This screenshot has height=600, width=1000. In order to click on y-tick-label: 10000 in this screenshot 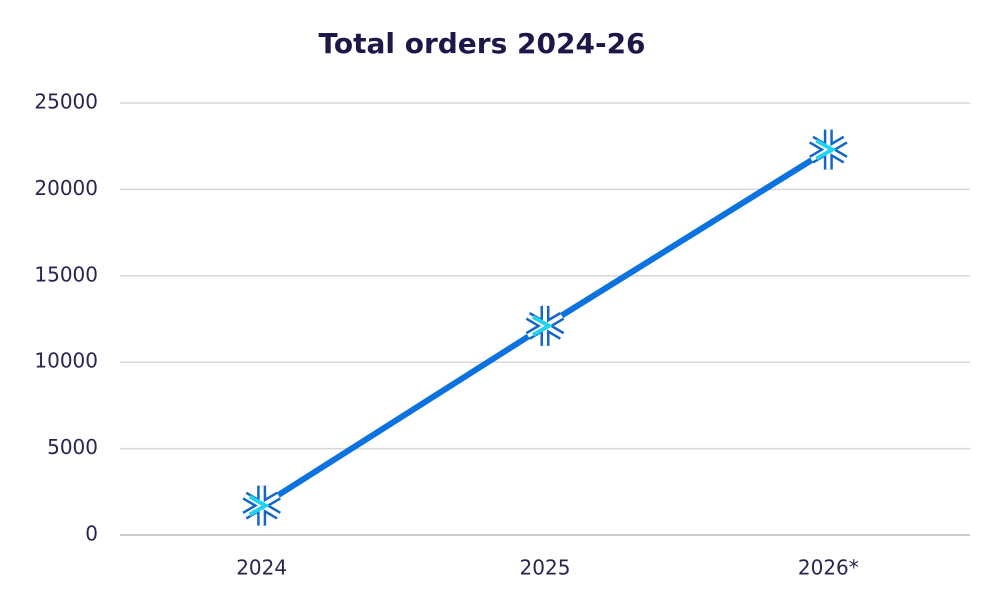, I will do `click(66, 361)`.